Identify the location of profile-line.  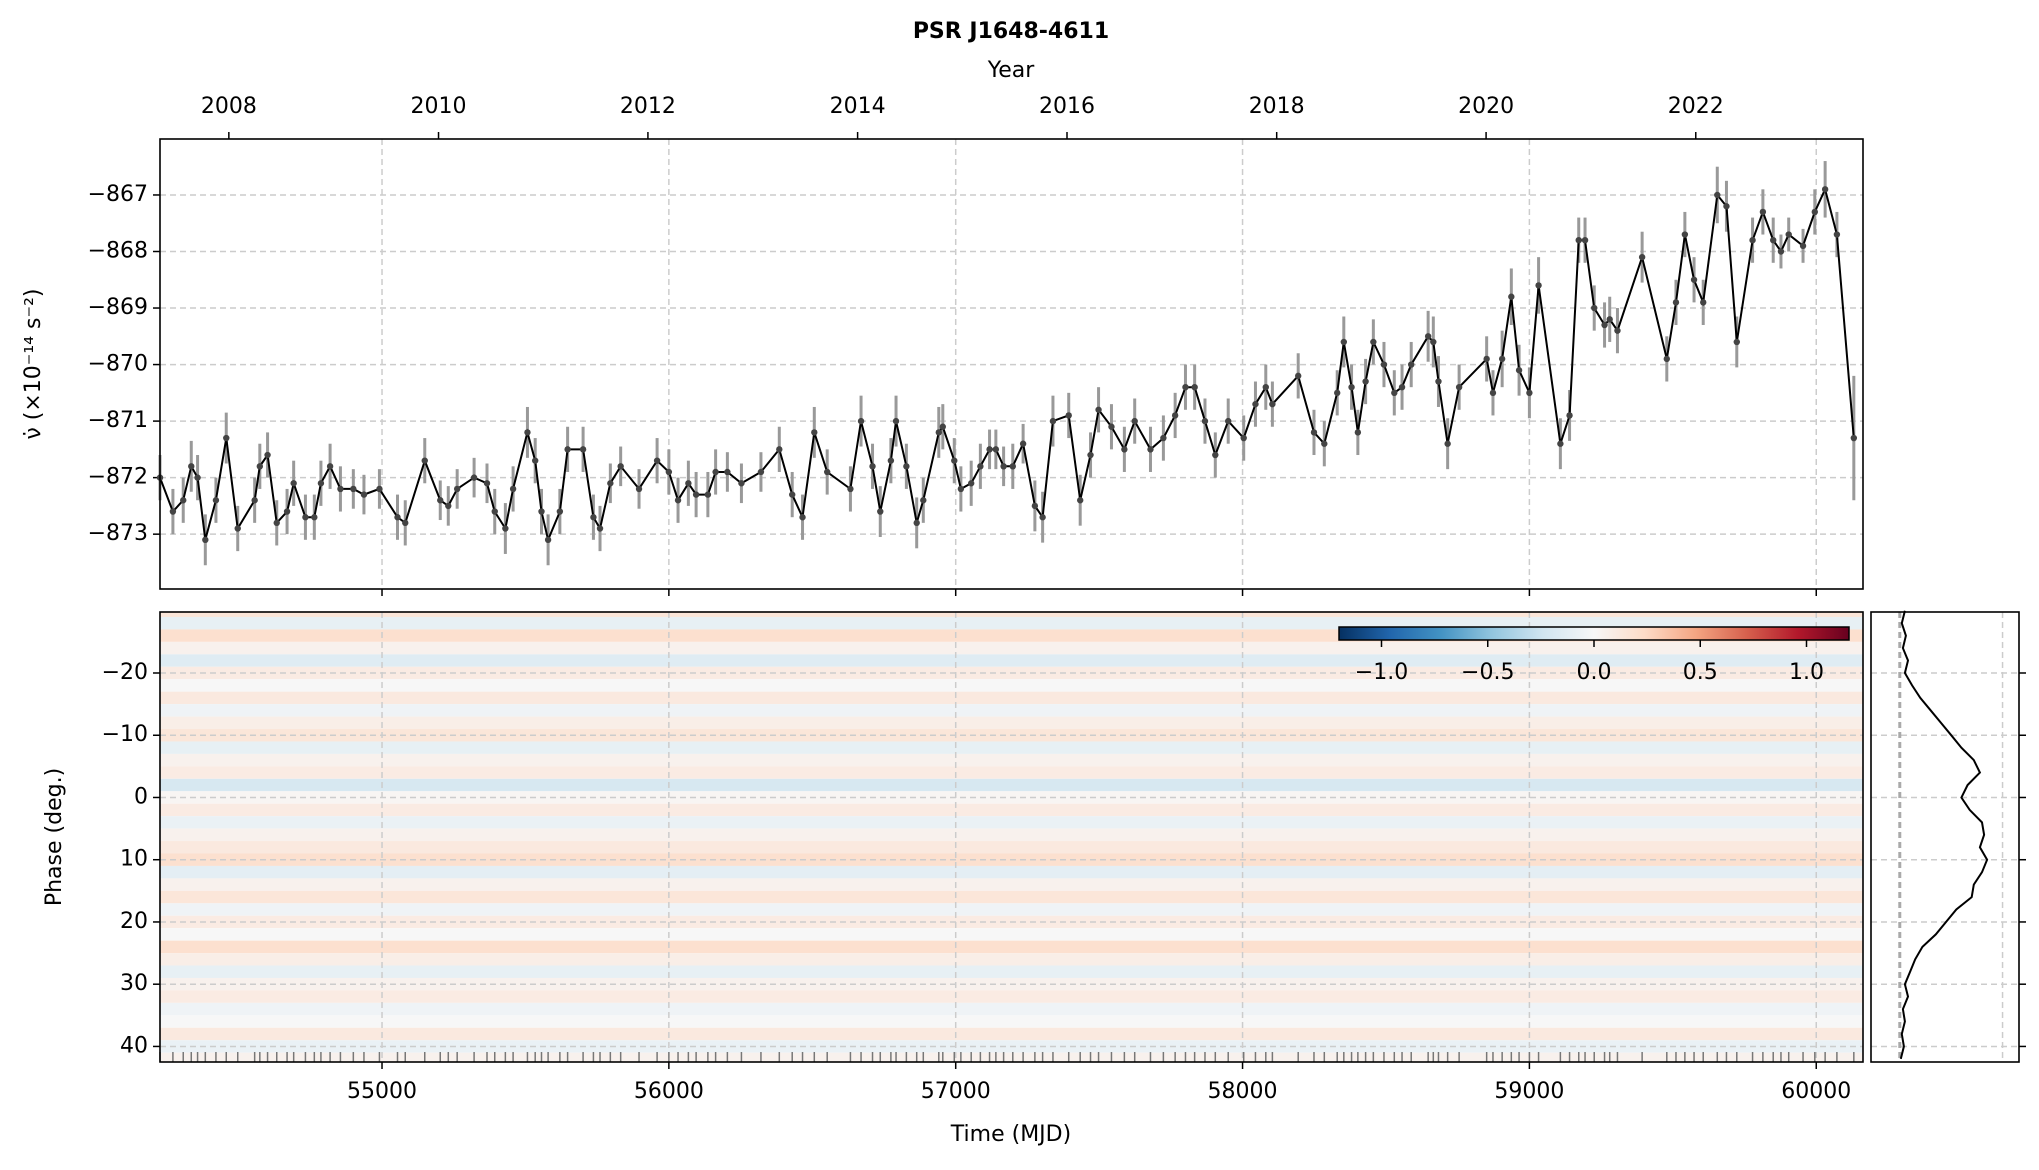
(1944, 835).